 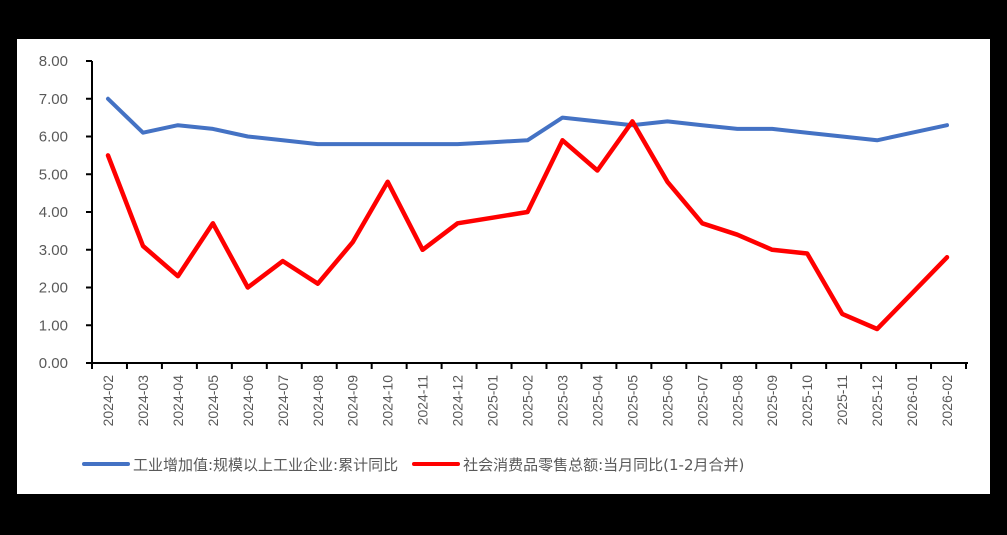 What do you see at coordinates (53, 325) in the screenshot?
I see `y-tick-label: 1.00` at bounding box center [53, 325].